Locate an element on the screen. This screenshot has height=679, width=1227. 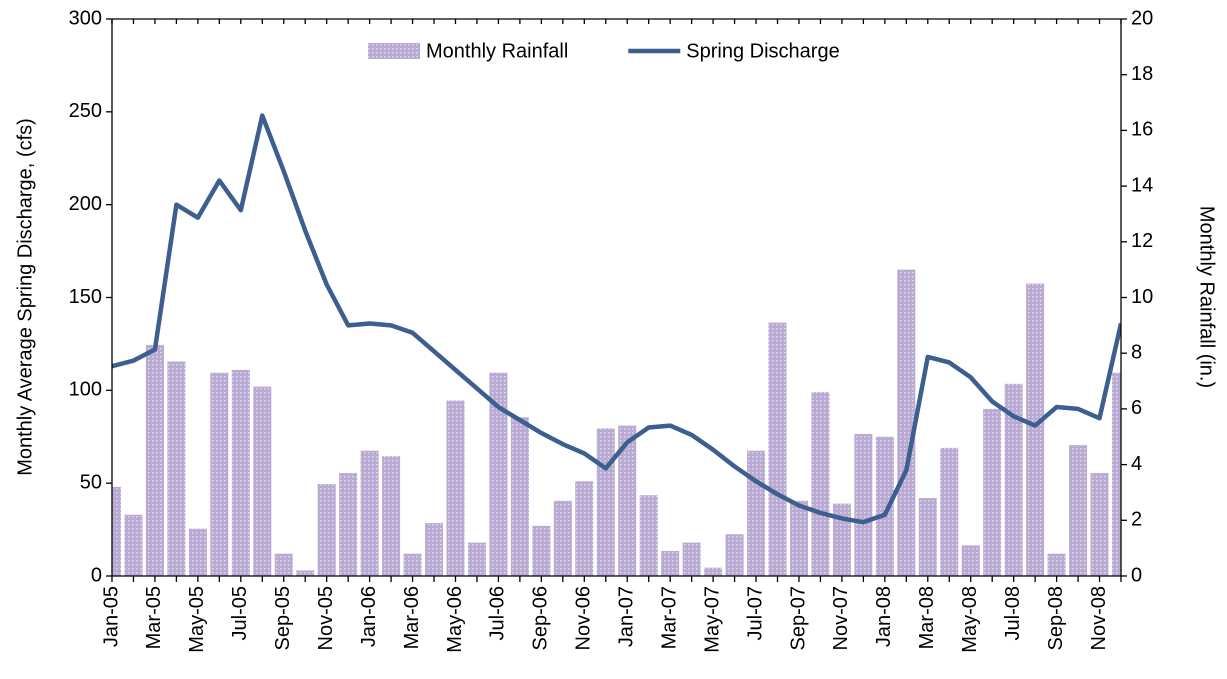
y-tick-label: 0 is located at coordinates (96, 575).